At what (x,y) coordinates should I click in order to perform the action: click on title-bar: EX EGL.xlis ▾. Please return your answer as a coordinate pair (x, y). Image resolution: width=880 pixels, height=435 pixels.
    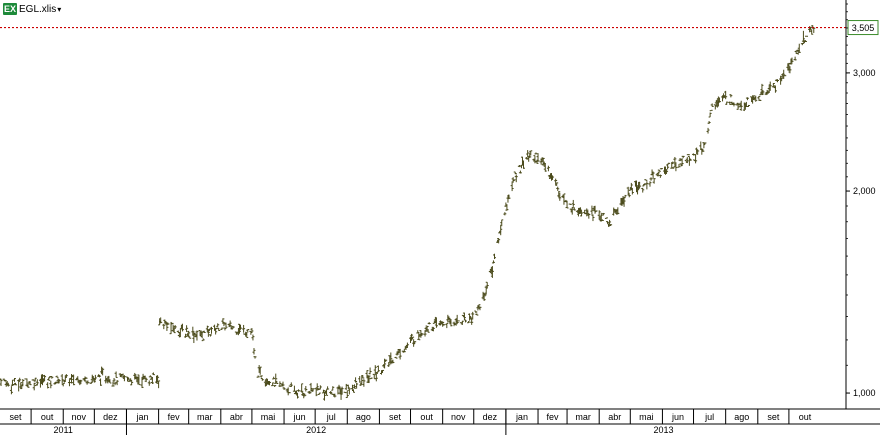
    Looking at the image, I should click on (32, 9).